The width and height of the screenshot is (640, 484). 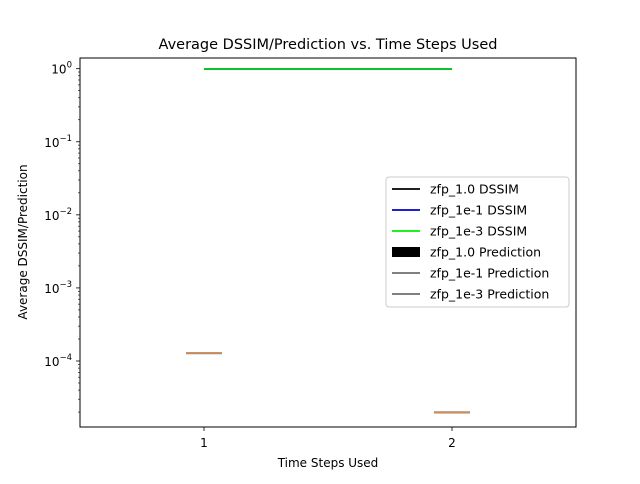 What do you see at coordinates (58, 288) in the screenshot?
I see `y-tick-label: 10⁻³` at bounding box center [58, 288].